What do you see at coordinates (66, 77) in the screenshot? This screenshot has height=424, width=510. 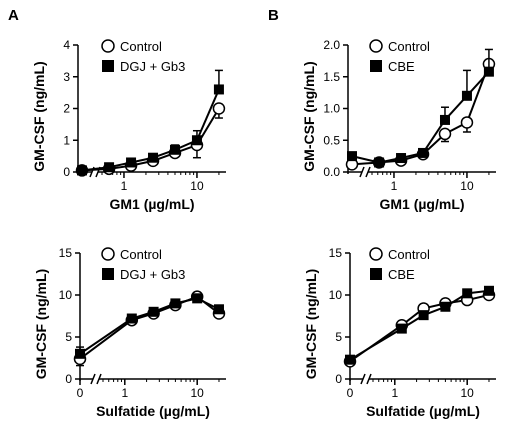 I see `y-tick-label: 3` at bounding box center [66, 77].